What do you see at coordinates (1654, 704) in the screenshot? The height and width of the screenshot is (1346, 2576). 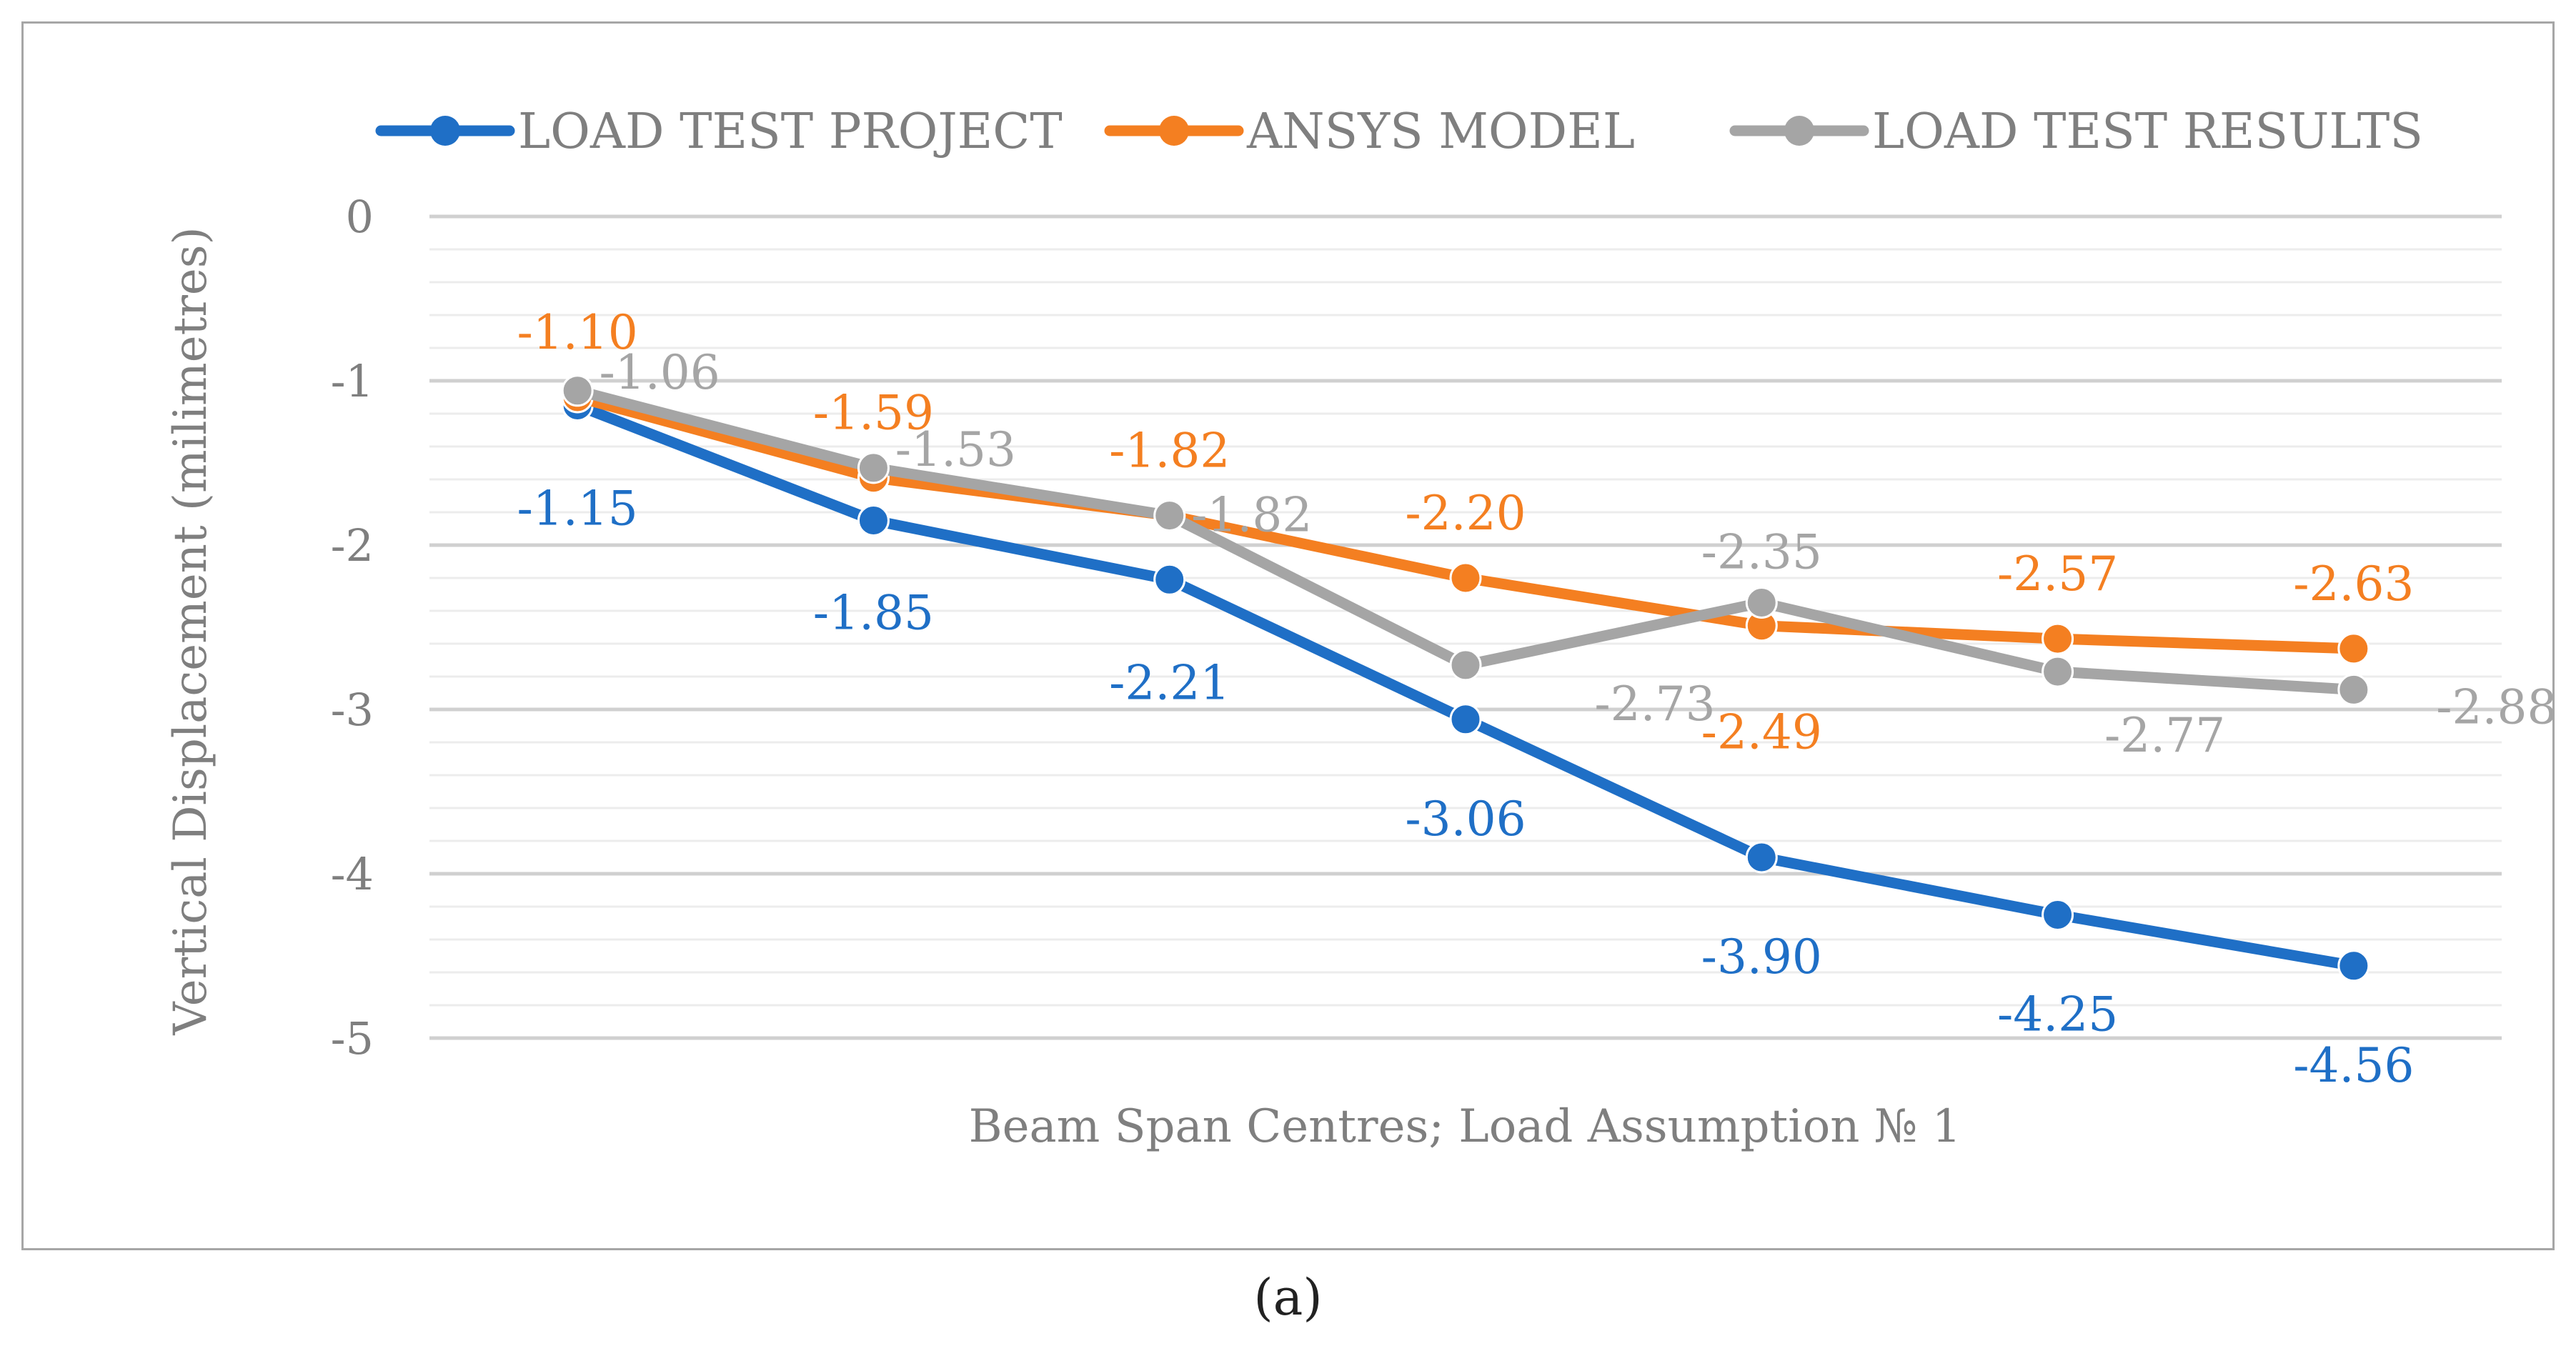 I see `data-label: -2.73` at bounding box center [1654, 704].